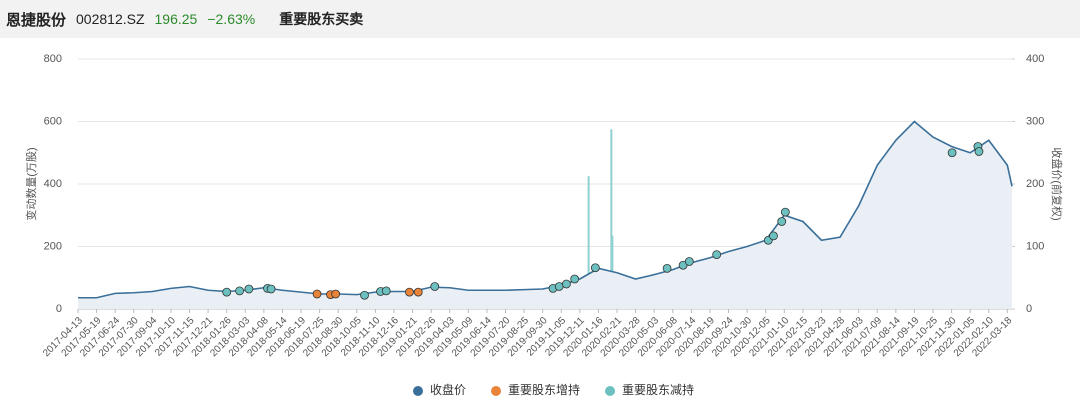 The image size is (1080, 407). I want to click on y-tick-label: 600, so click(53, 121).